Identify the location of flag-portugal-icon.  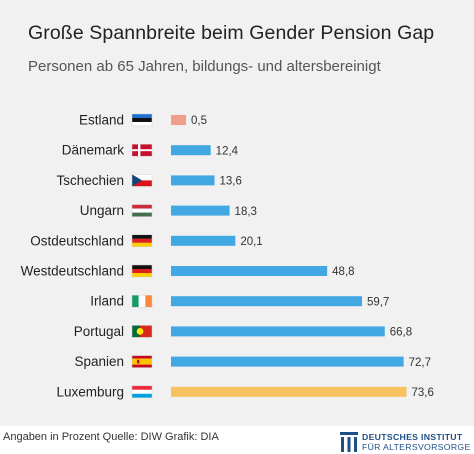
(142, 331).